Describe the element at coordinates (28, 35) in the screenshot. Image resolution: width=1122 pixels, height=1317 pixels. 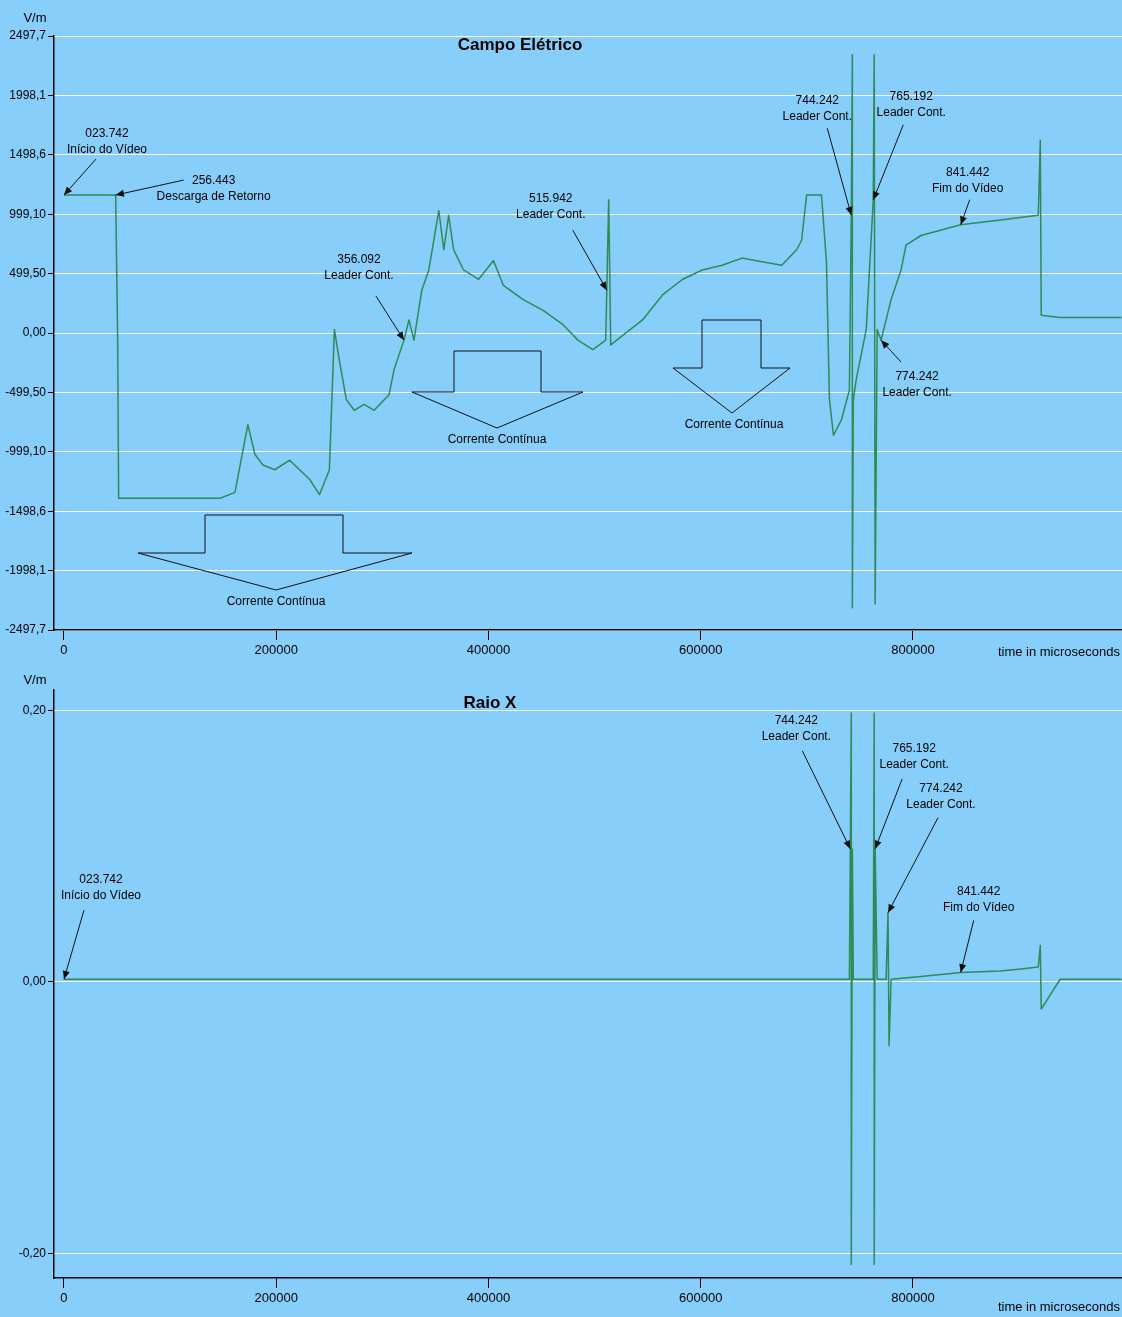
I see `y-tick-label: 2497,7` at that location.